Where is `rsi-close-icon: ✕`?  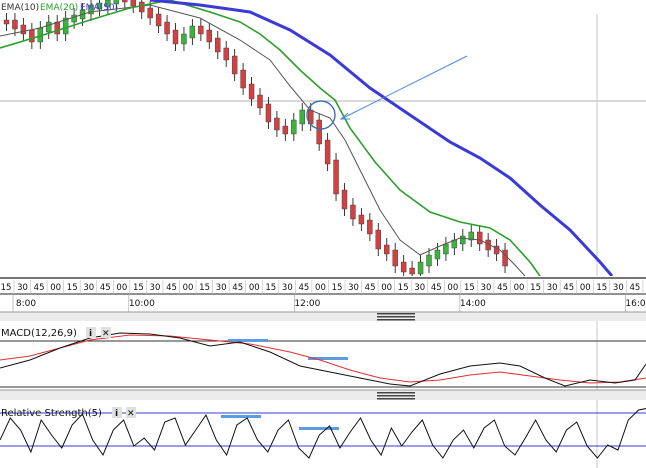
rsi-close-icon: ✕ is located at coordinates (131, 413).